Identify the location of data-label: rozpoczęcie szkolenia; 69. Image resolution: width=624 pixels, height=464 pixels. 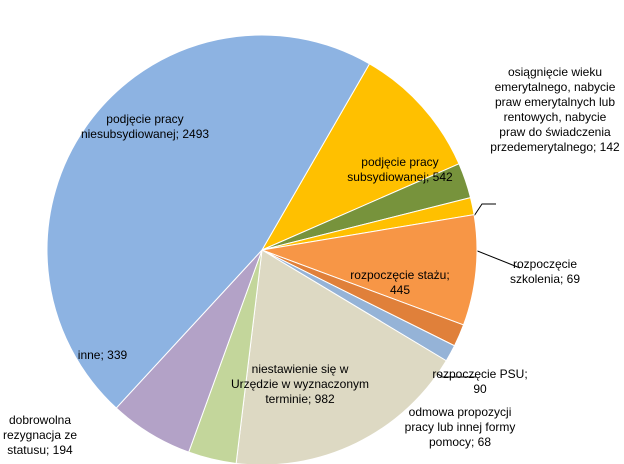
(545, 271).